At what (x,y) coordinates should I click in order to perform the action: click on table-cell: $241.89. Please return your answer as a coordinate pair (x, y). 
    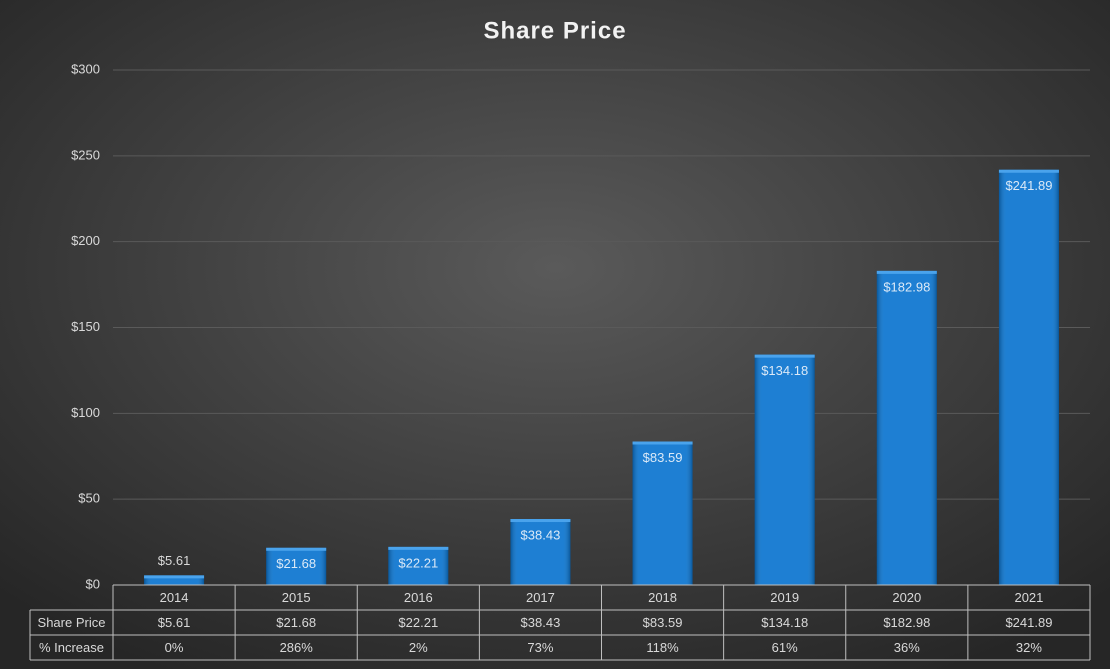
    Looking at the image, I should click on (1028, 622).